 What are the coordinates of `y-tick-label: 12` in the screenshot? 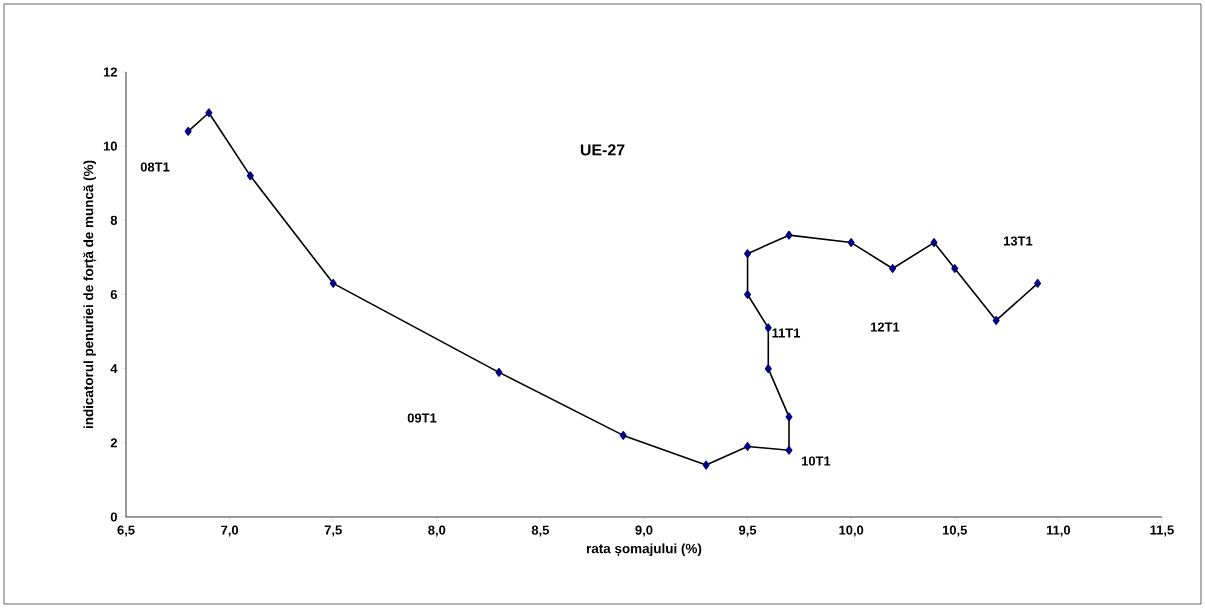 It's located at (110, 72).